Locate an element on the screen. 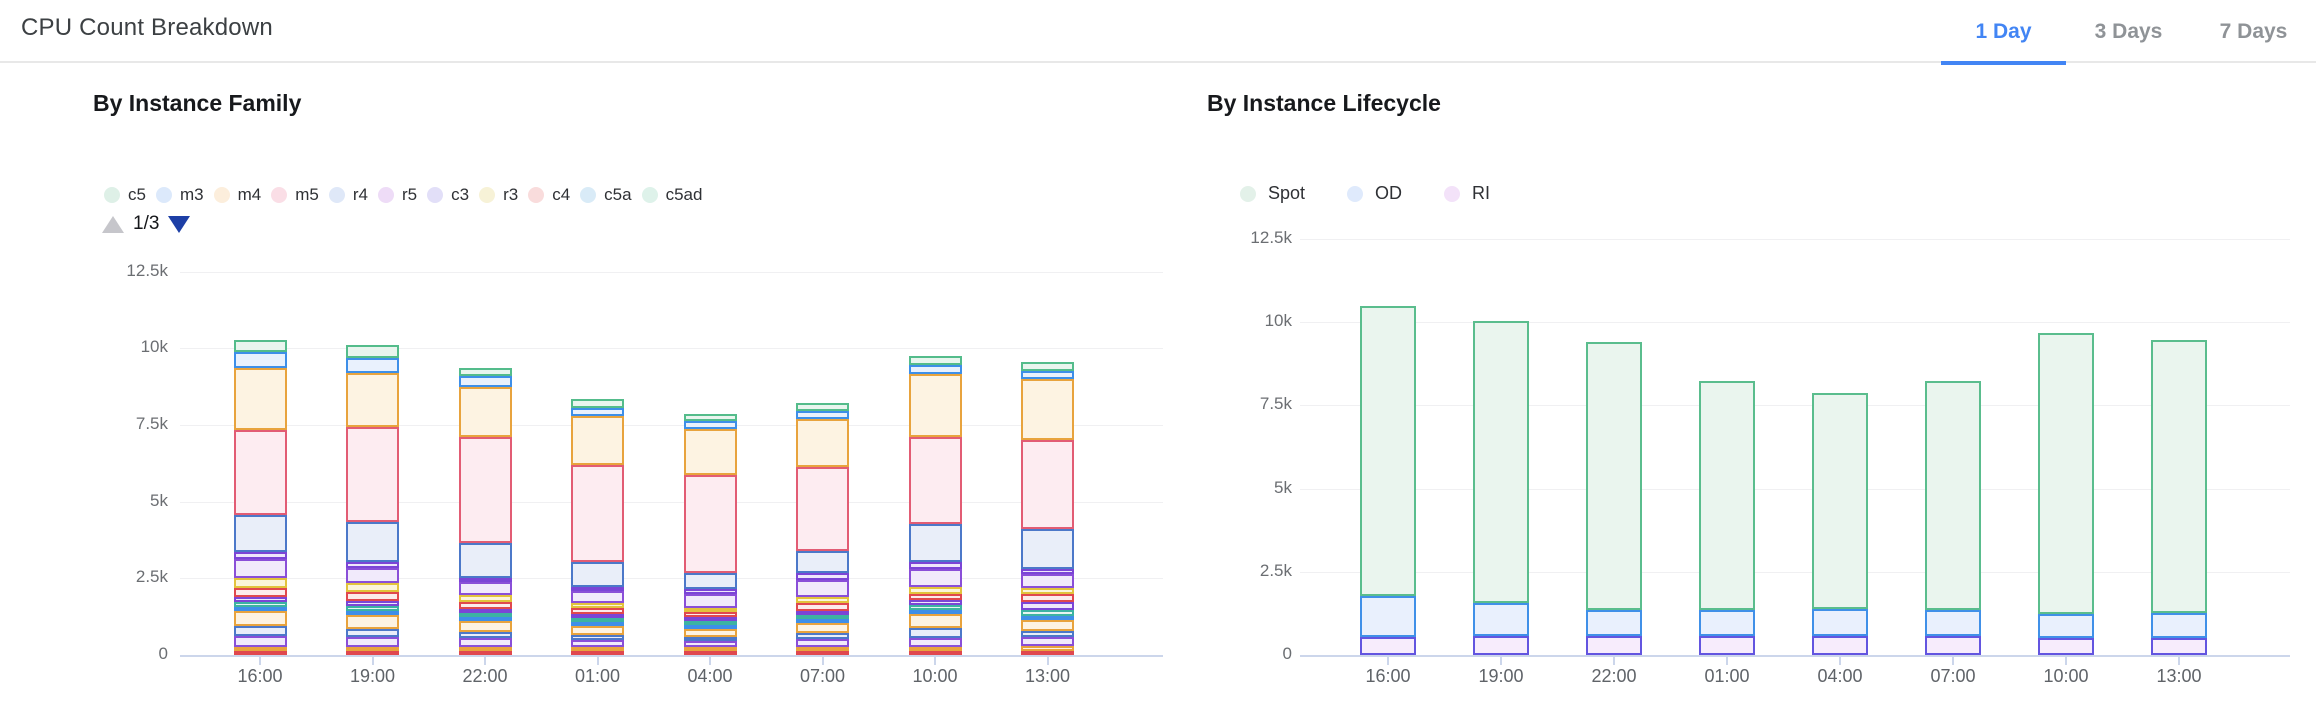 This screenshot has width=2316, height=702. legend-item-spot: Spot is located at coordinates (1272, 193).